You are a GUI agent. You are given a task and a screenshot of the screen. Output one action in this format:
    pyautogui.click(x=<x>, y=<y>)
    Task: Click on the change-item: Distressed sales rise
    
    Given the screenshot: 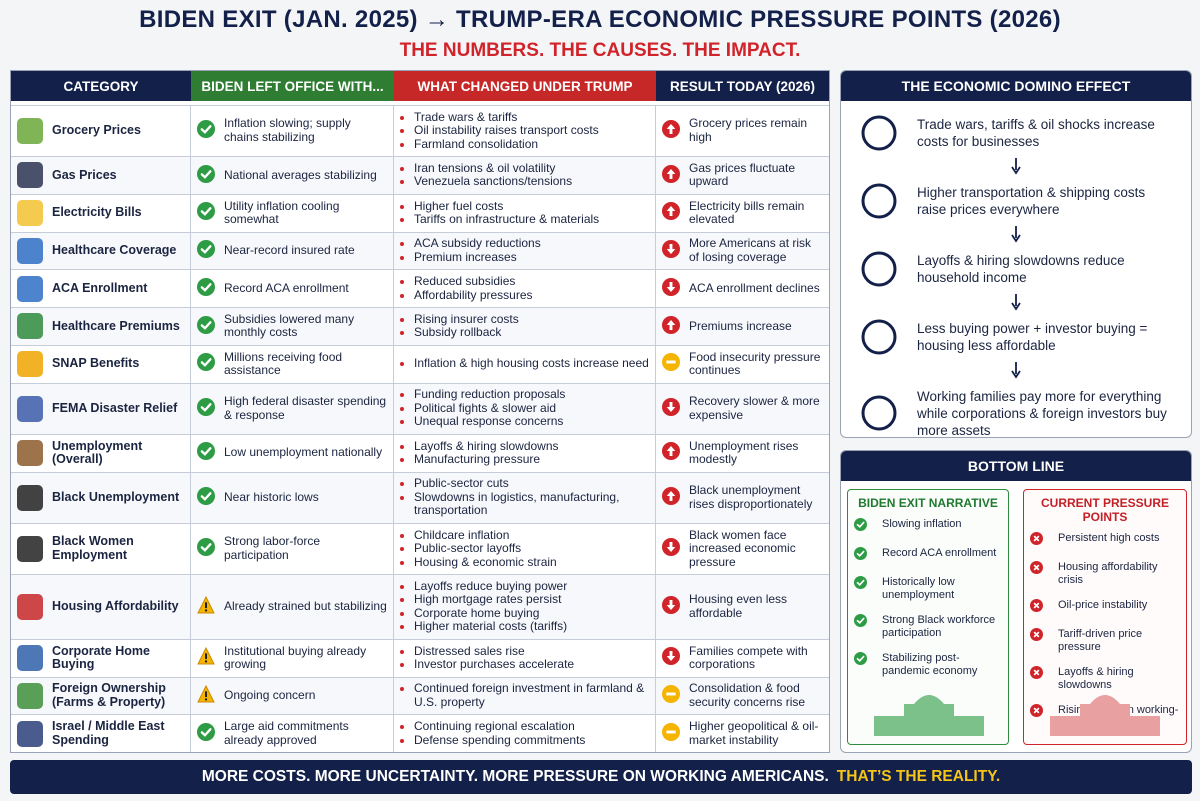 What is the action you would take?
    pyautogui.click(x=494, y=651)
    